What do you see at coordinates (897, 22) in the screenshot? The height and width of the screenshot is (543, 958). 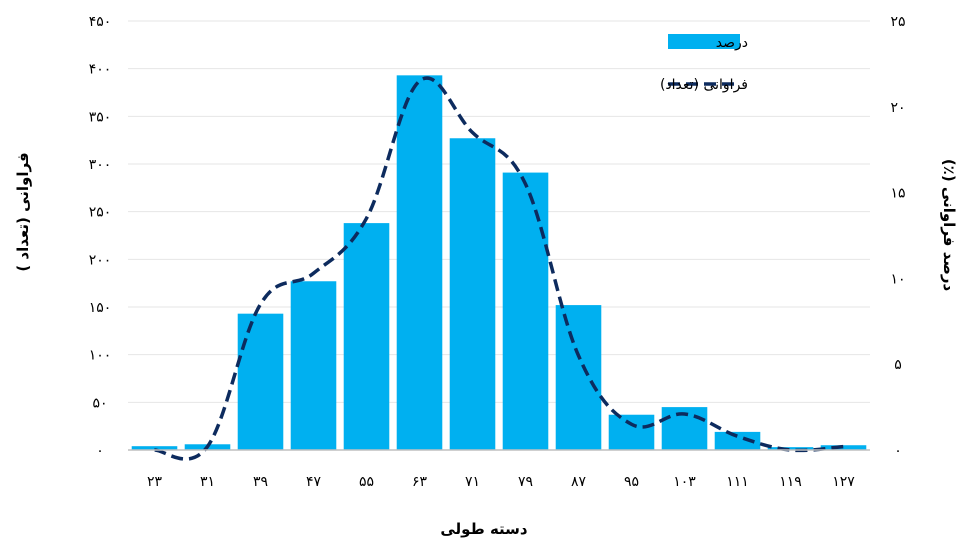 I see `right-y-tick-label: ۲۵` at bounding box center [897, 22].